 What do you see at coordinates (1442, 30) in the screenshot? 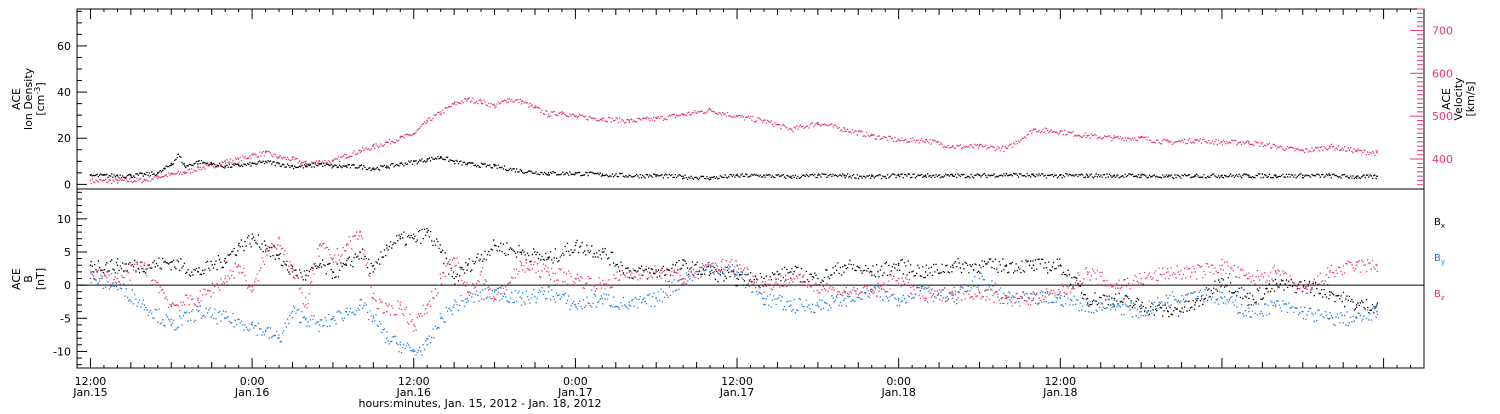
I see `velocity-tick-label: 700` at bounding box center [1442, 30].